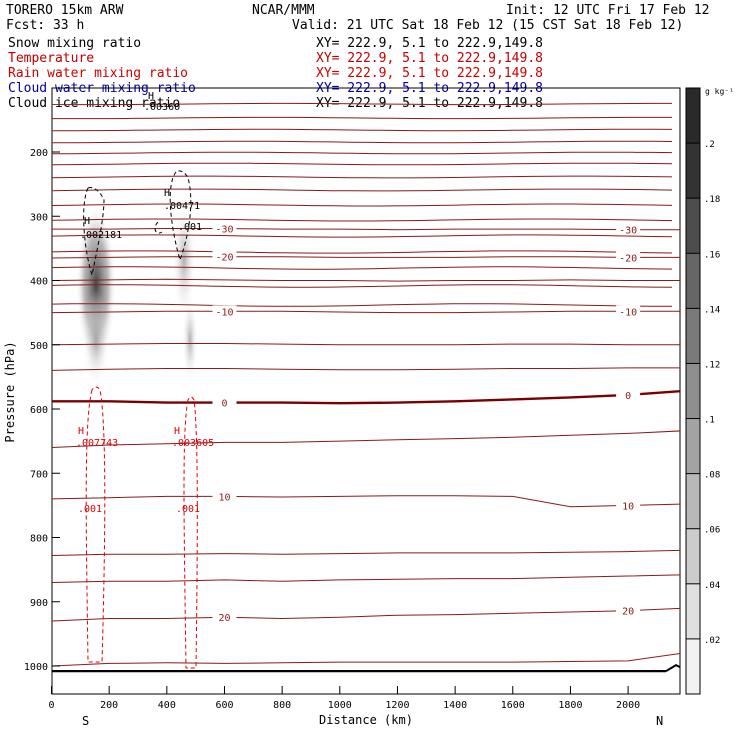  I want to click on isotherm-label: -30, so click(628, 231).